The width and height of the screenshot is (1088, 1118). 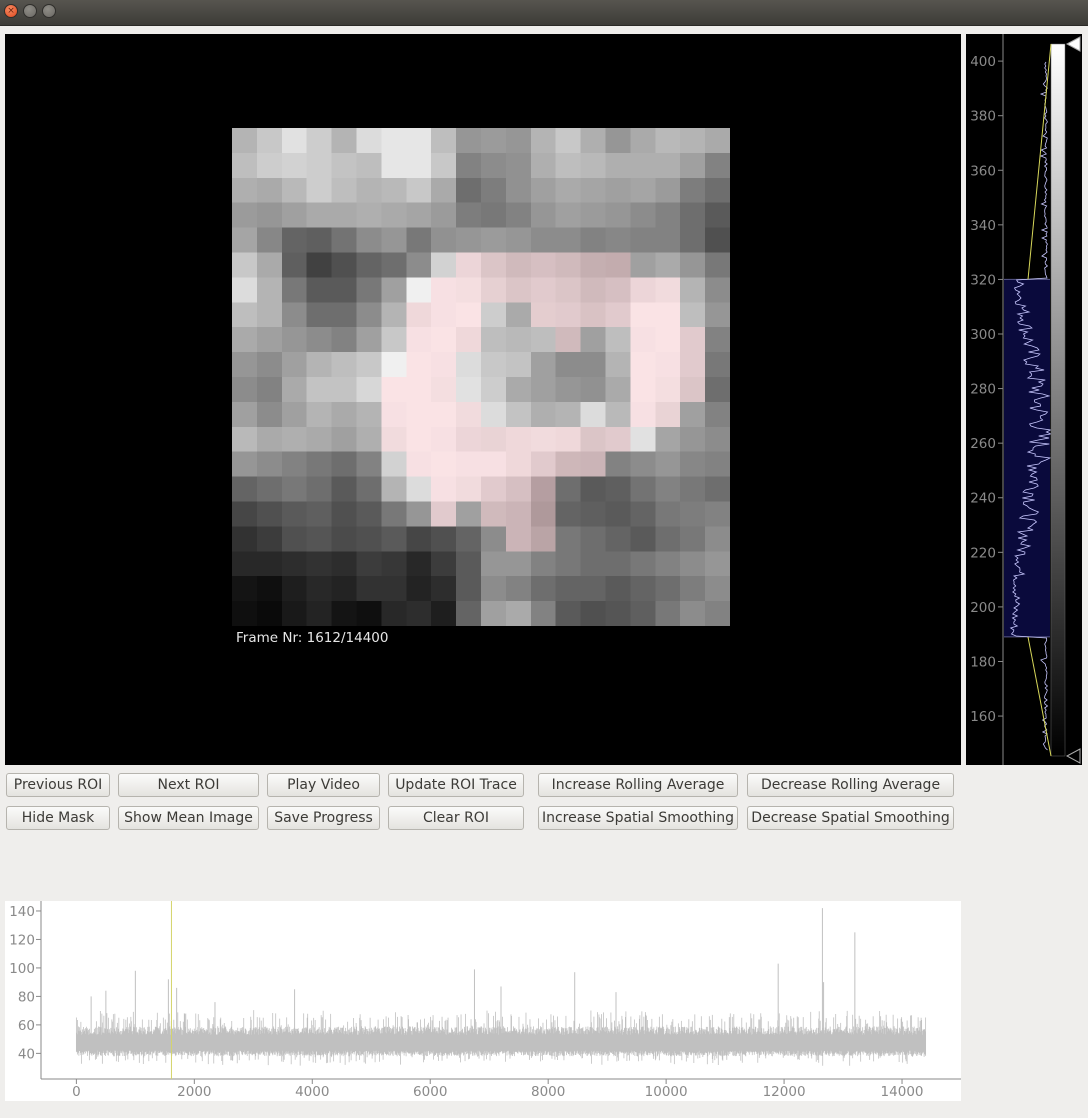 I want to click on next-roi-button: Next ROI, so click(x=188, y=785).